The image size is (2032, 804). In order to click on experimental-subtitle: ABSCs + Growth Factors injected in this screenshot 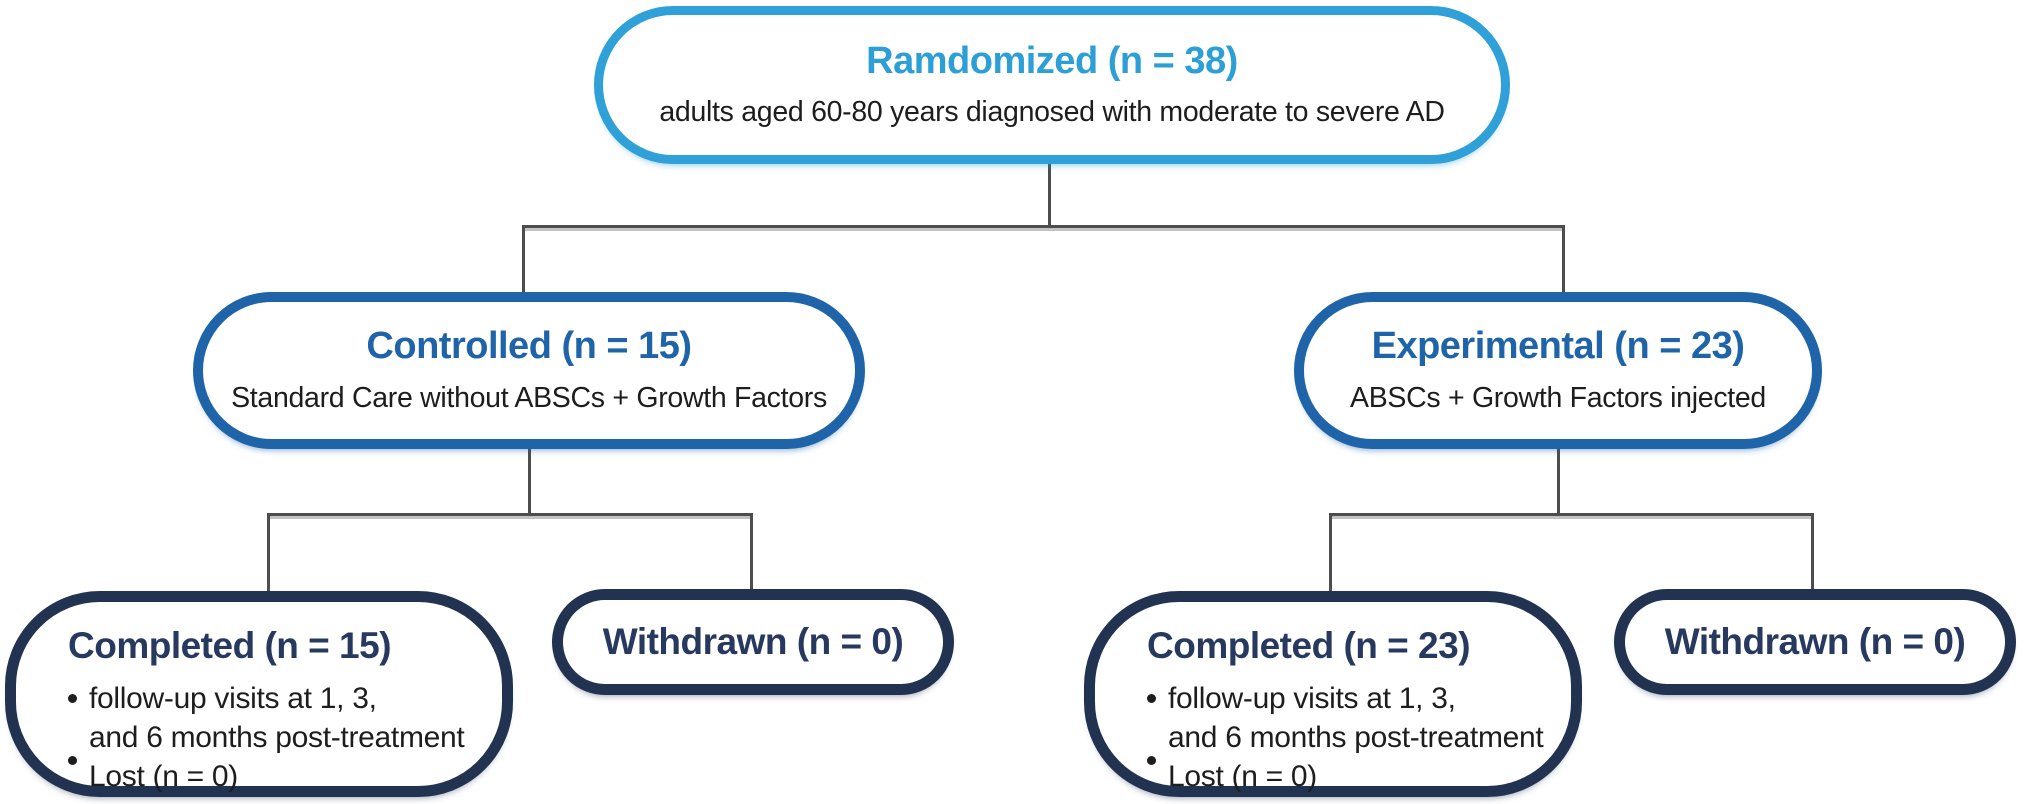, I will do `click(1558, 397)`.